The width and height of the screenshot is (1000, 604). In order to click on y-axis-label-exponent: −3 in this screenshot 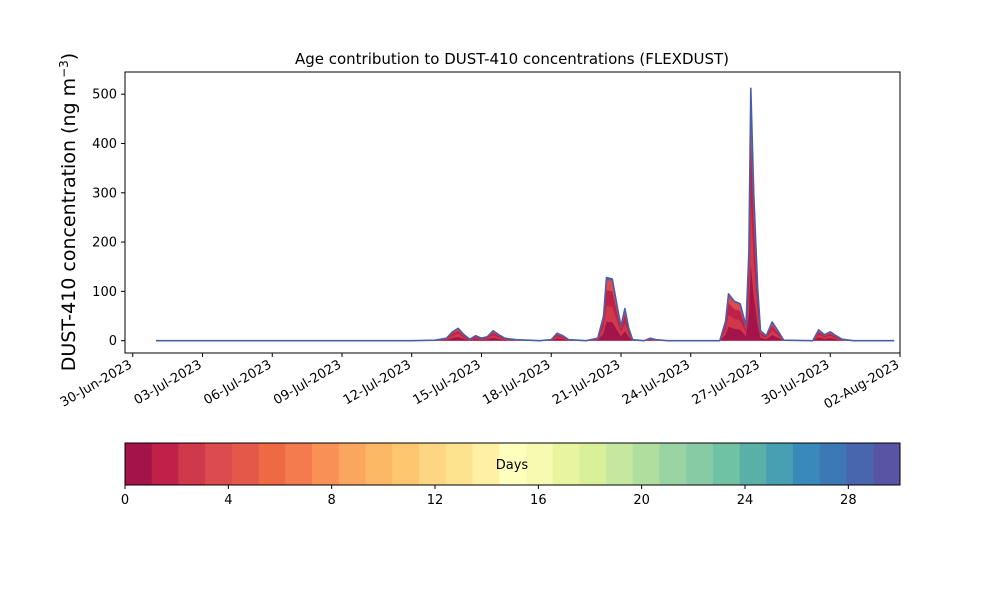, I will do `click(64, 69)`.